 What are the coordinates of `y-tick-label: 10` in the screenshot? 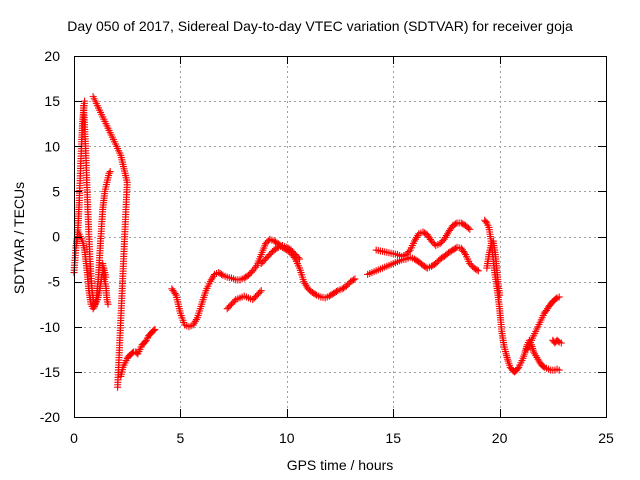 It's located at (52, 146).